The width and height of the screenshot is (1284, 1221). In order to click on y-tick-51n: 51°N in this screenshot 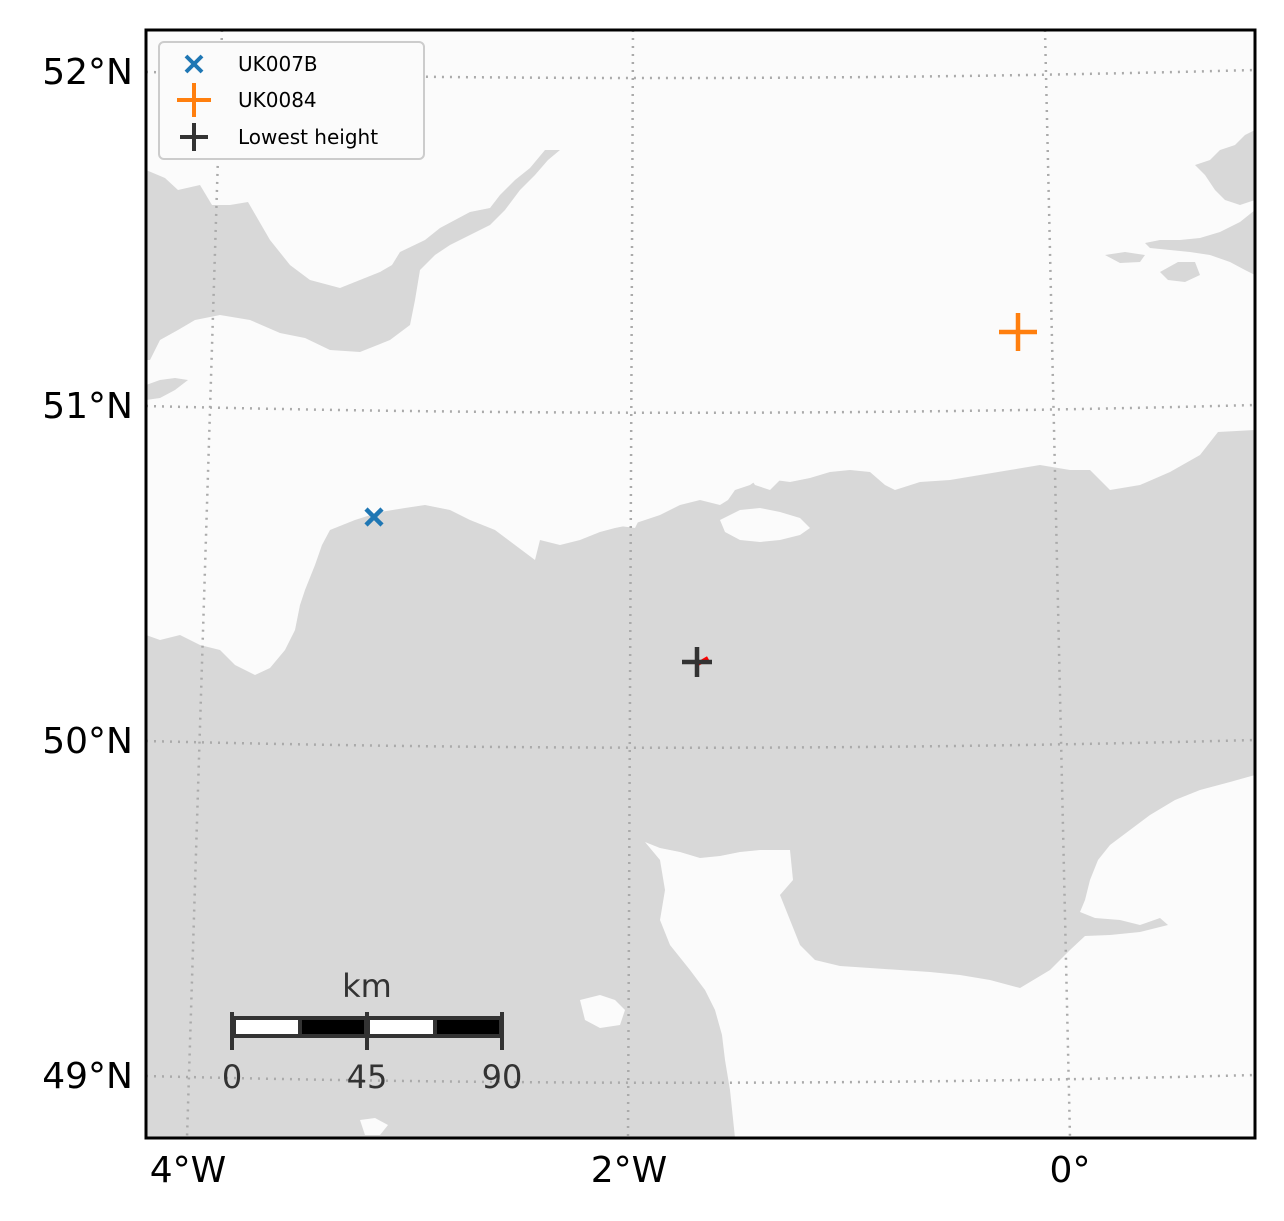, I will do `click(87, 406)`.